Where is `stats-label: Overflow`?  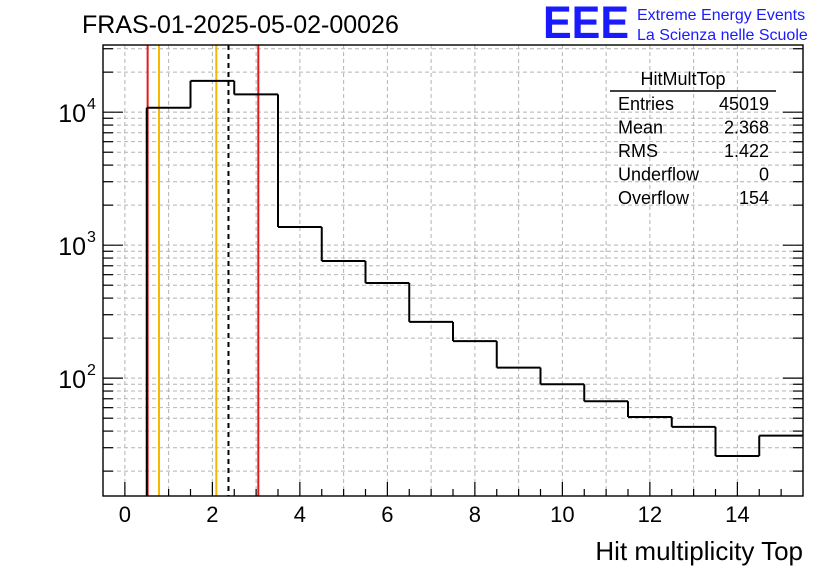 stats-label: Overflow is located at coordinates (654, 198).